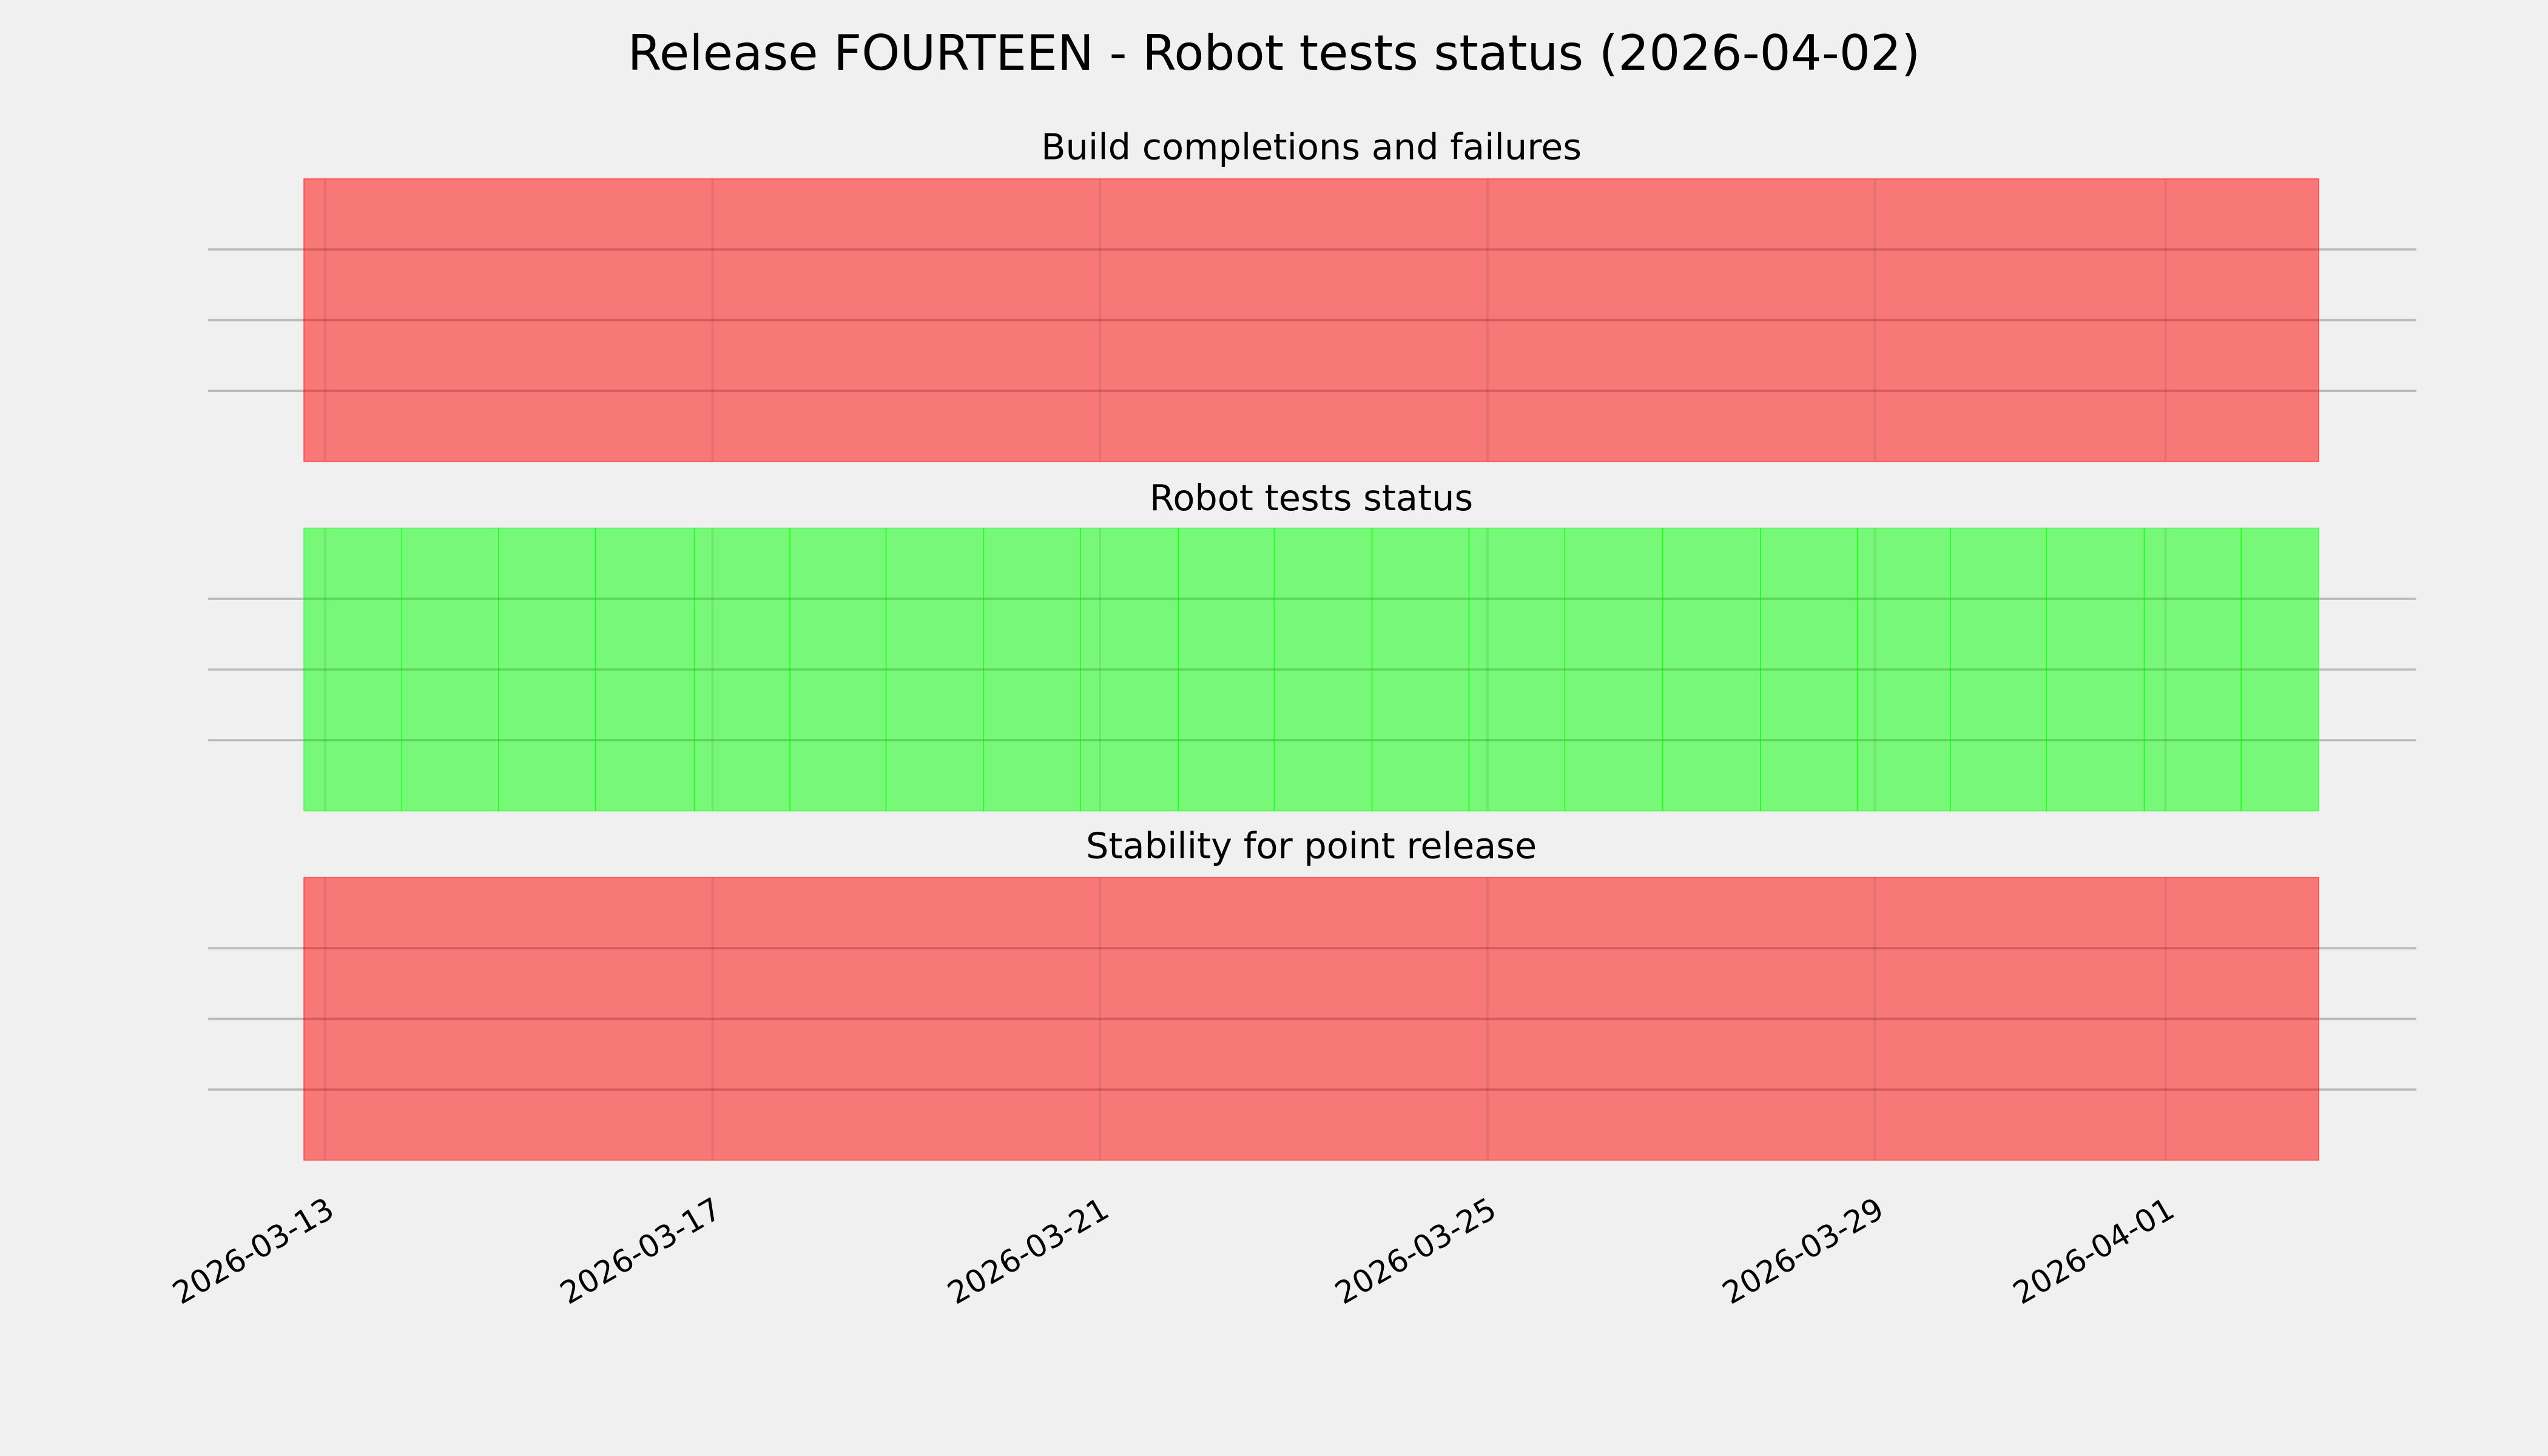 The image size is (2548, 1456). Describe the element at coordinates (1311, 845) in the screenshot. I see `panel-title: Stability for point release` at that location.